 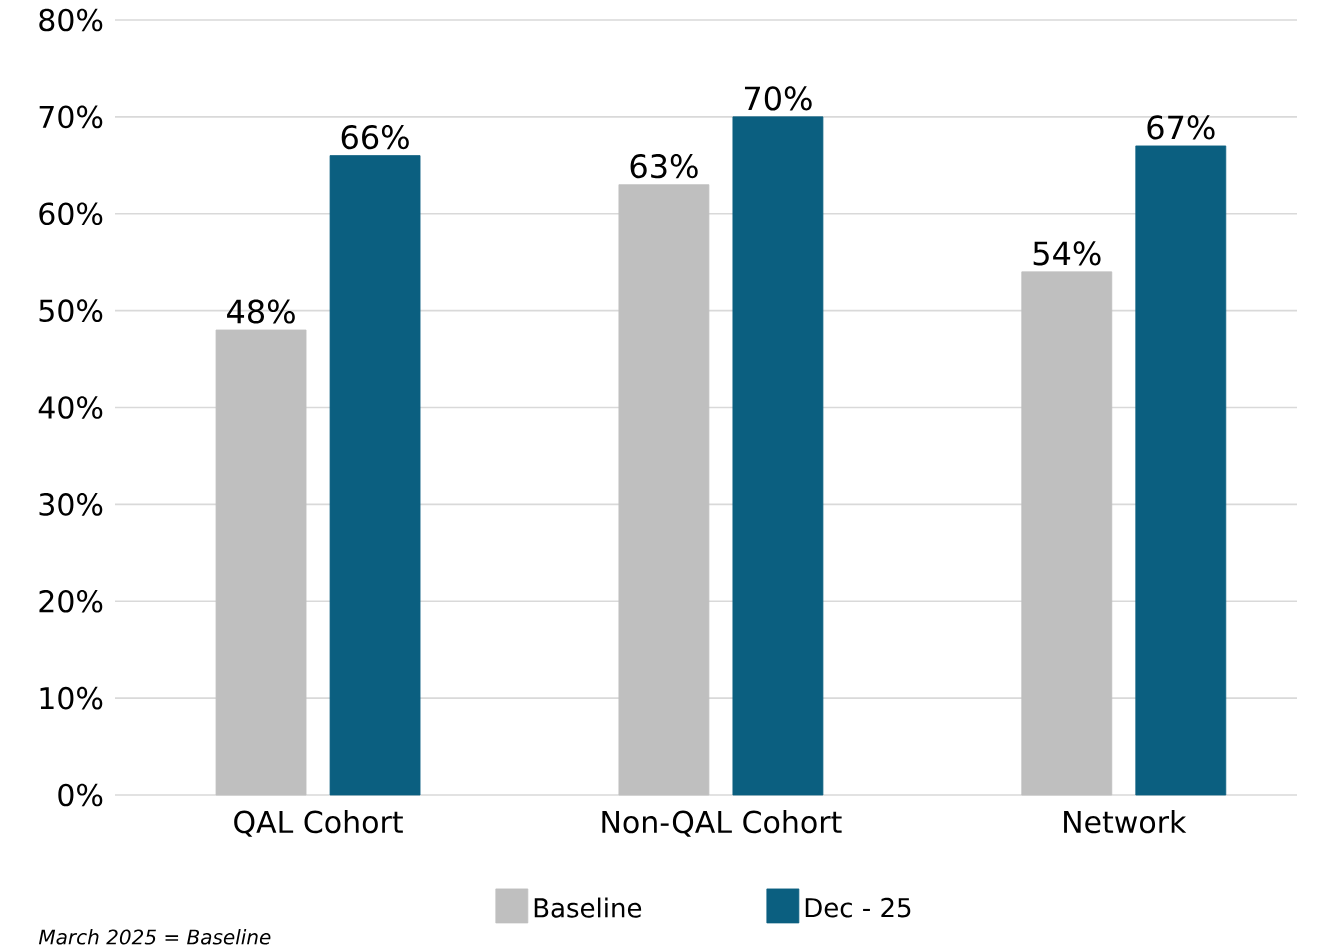 I want to click on legend-label: Baseline, so click(x=588, y=907).